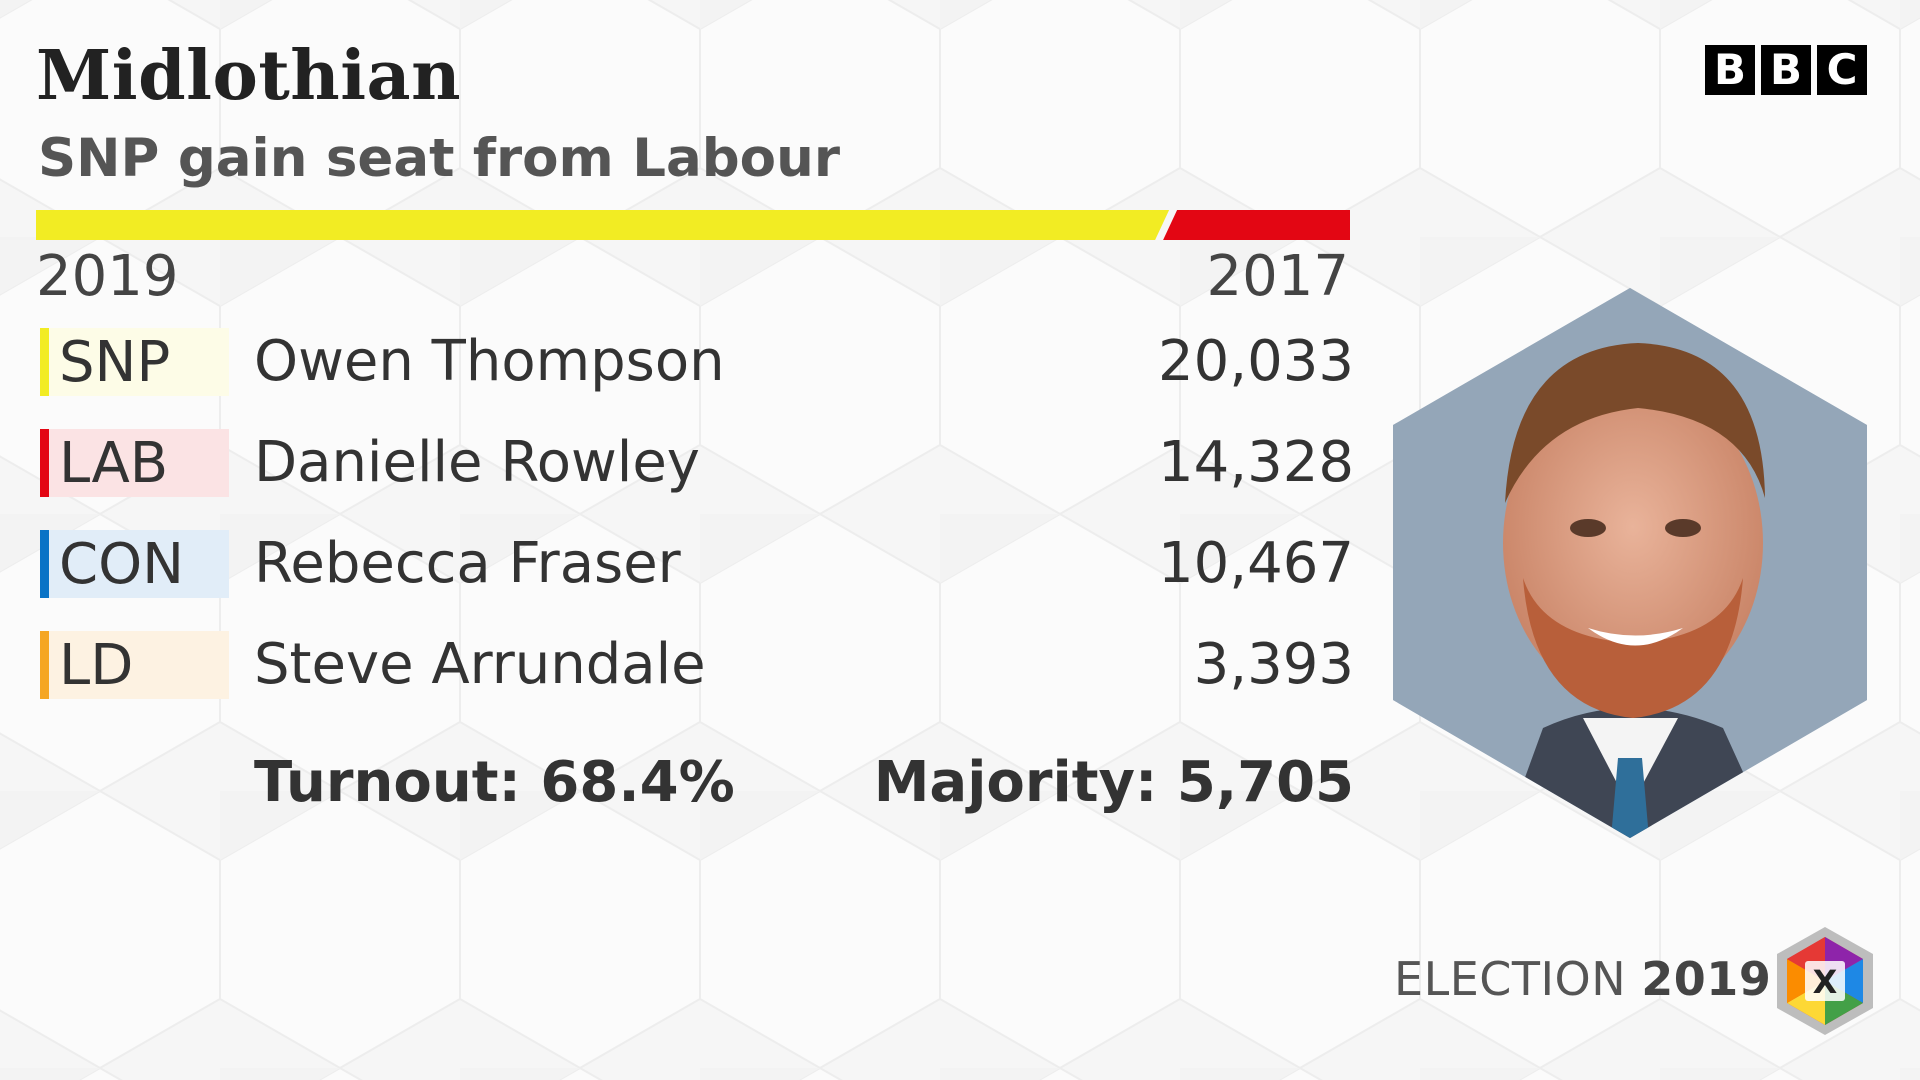 The image size is (1920, 1080). I want to click on table-row: SNP Owen Thompson 20,033, so click(697, 362).